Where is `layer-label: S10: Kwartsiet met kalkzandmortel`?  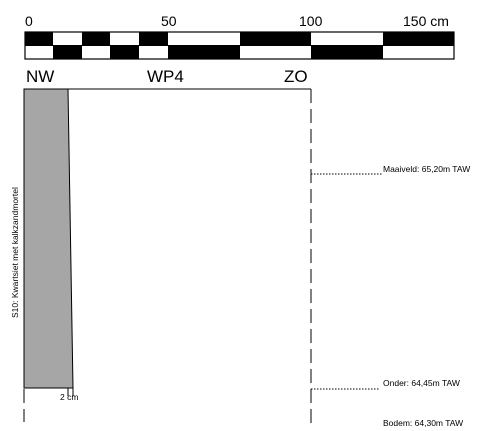
layer-label: S10: Kwartsiet met kalkzandmortel is located at coordinates (15, 252).